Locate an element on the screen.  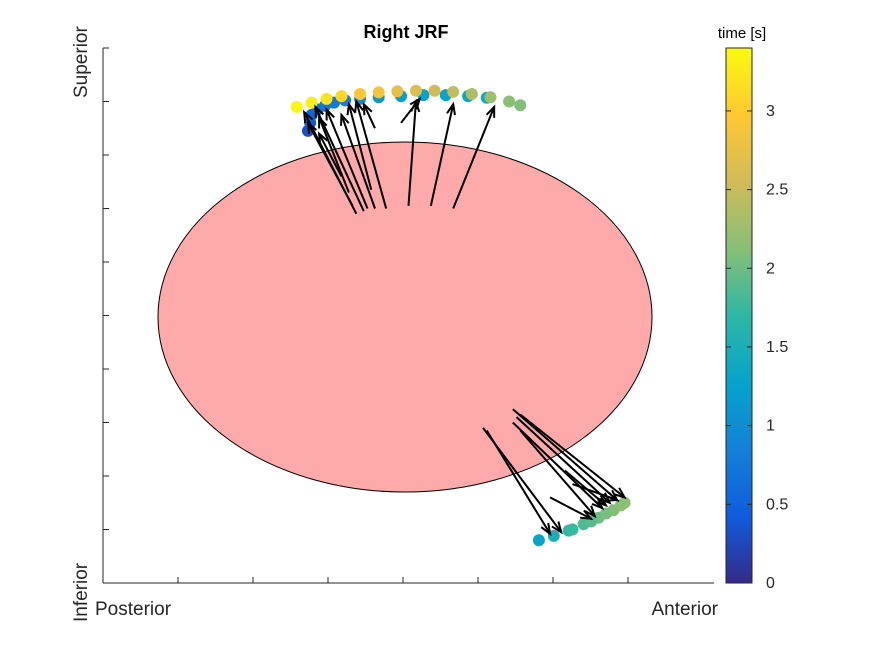
y-ticks is located at coordinates (106, 288).